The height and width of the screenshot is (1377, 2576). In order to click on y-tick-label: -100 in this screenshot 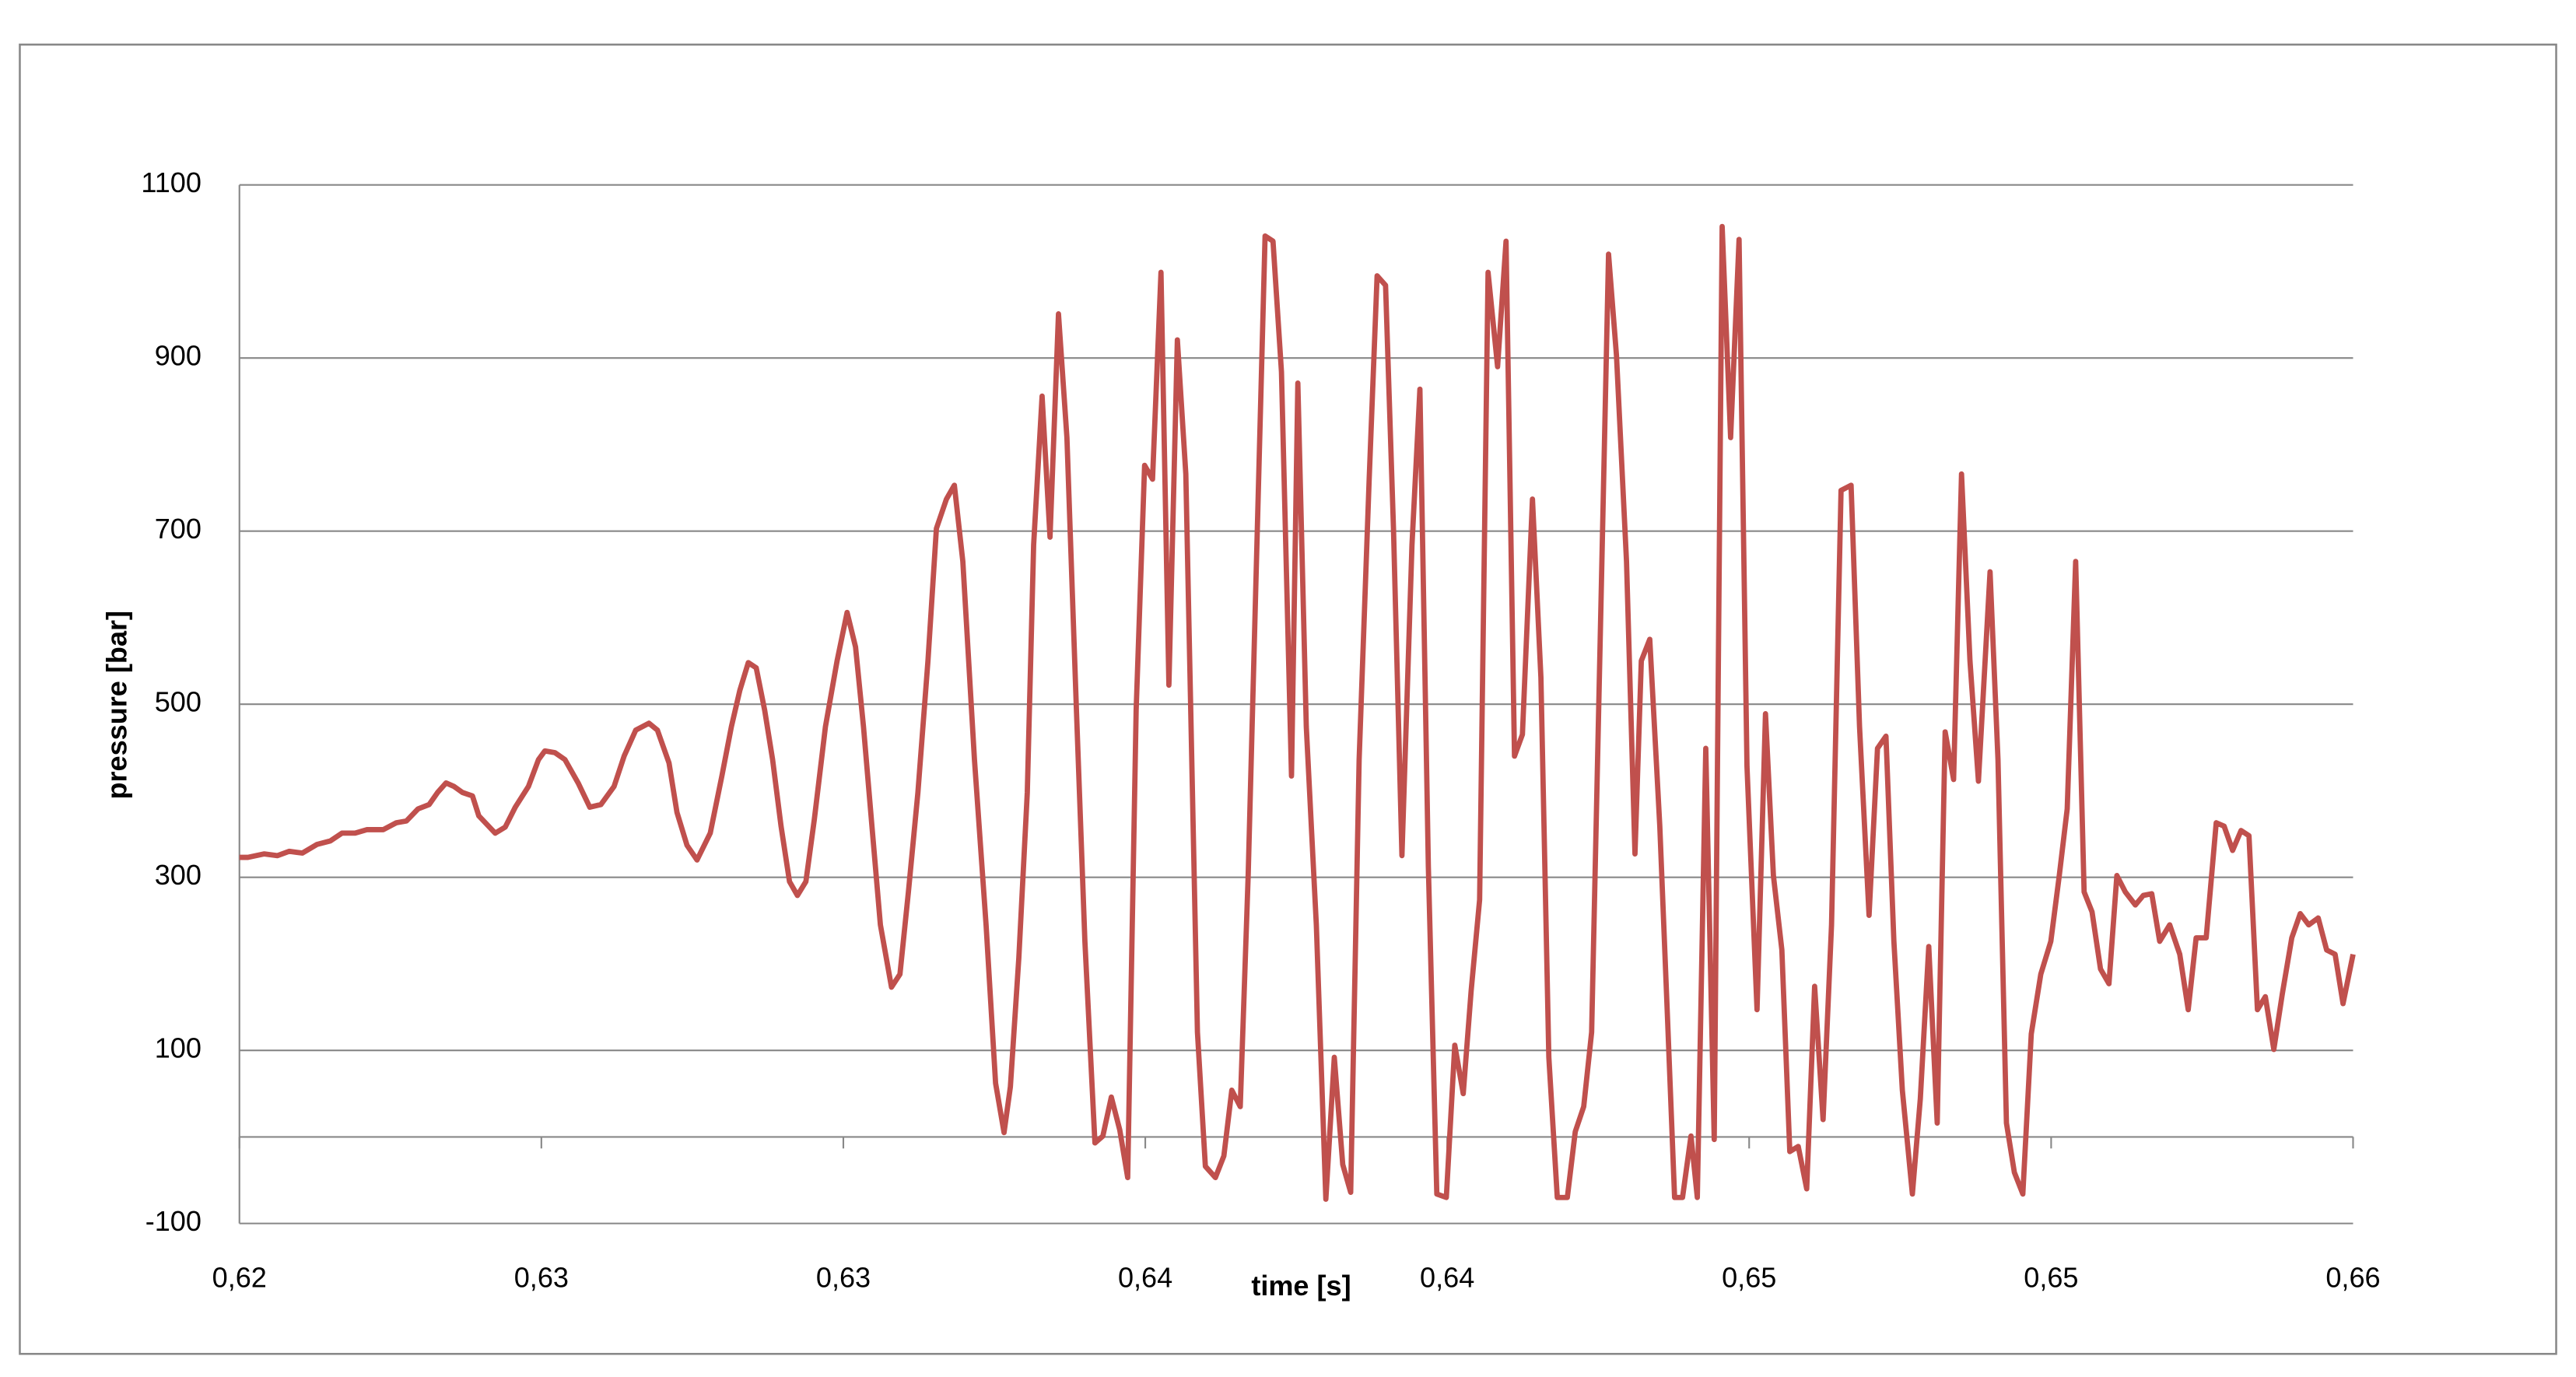, I will do `click(174, 1221)`.